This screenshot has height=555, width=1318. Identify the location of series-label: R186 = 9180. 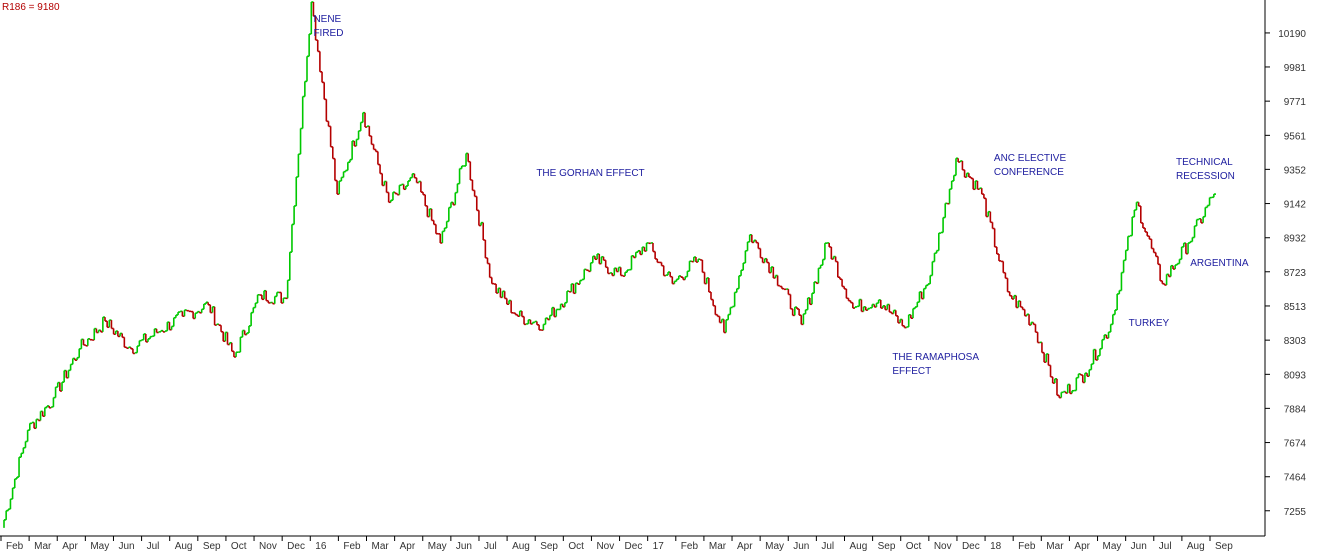
(31, 7).